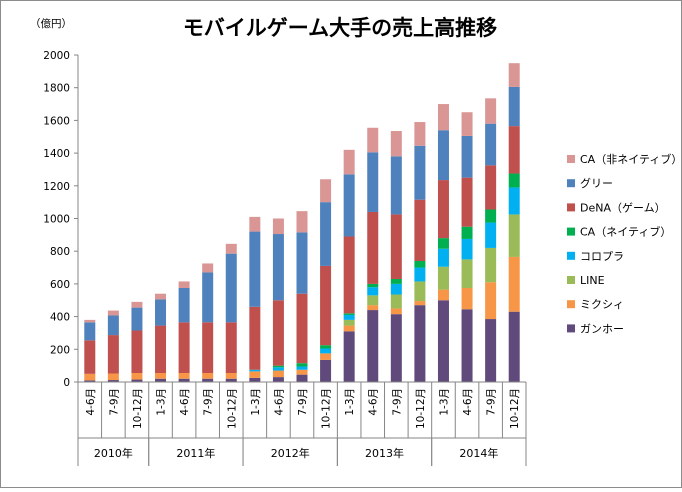  Describe the element at coordinates (478, 453) in the screenshot. I see `x-year-label: 2014年` at that location.